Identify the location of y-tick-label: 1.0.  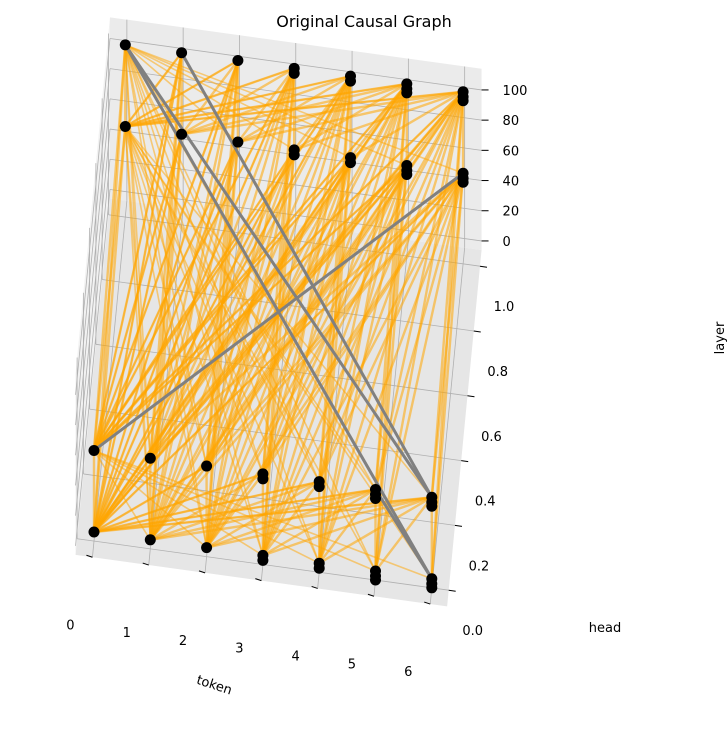
(504, 307).